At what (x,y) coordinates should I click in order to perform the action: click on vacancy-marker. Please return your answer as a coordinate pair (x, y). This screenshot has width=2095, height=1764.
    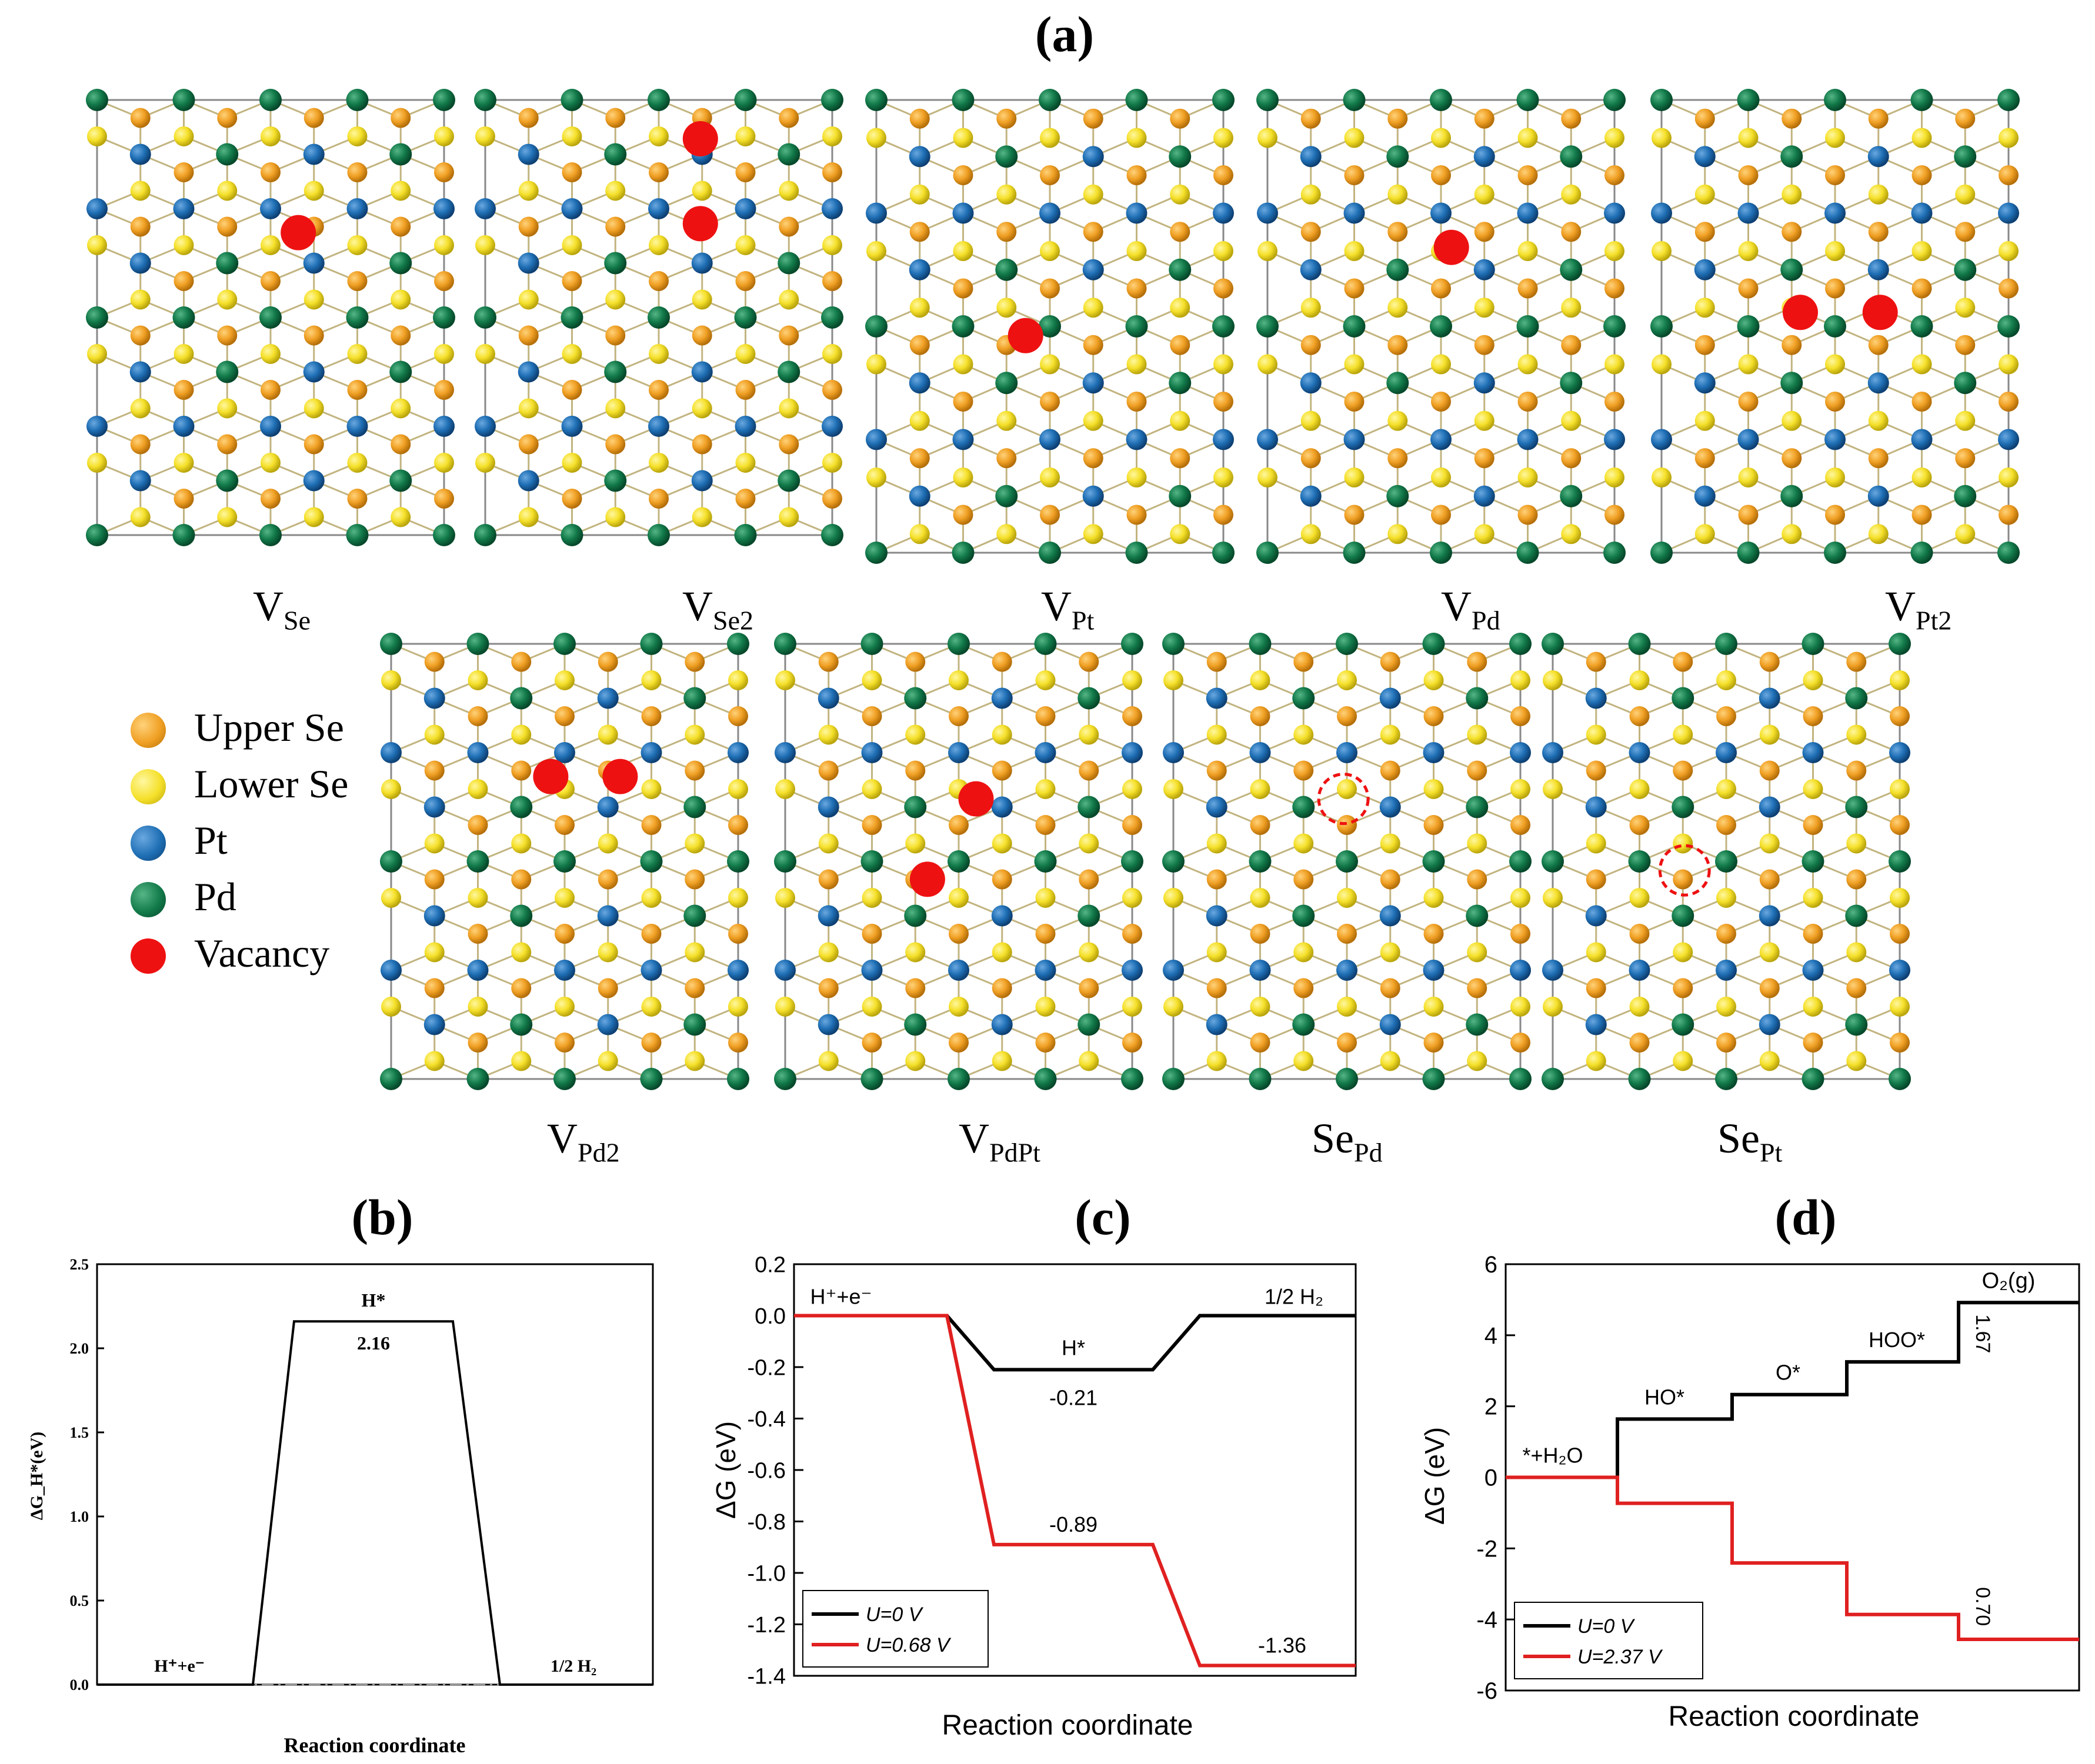
    Looking at the image, I should click on (1880, 312).